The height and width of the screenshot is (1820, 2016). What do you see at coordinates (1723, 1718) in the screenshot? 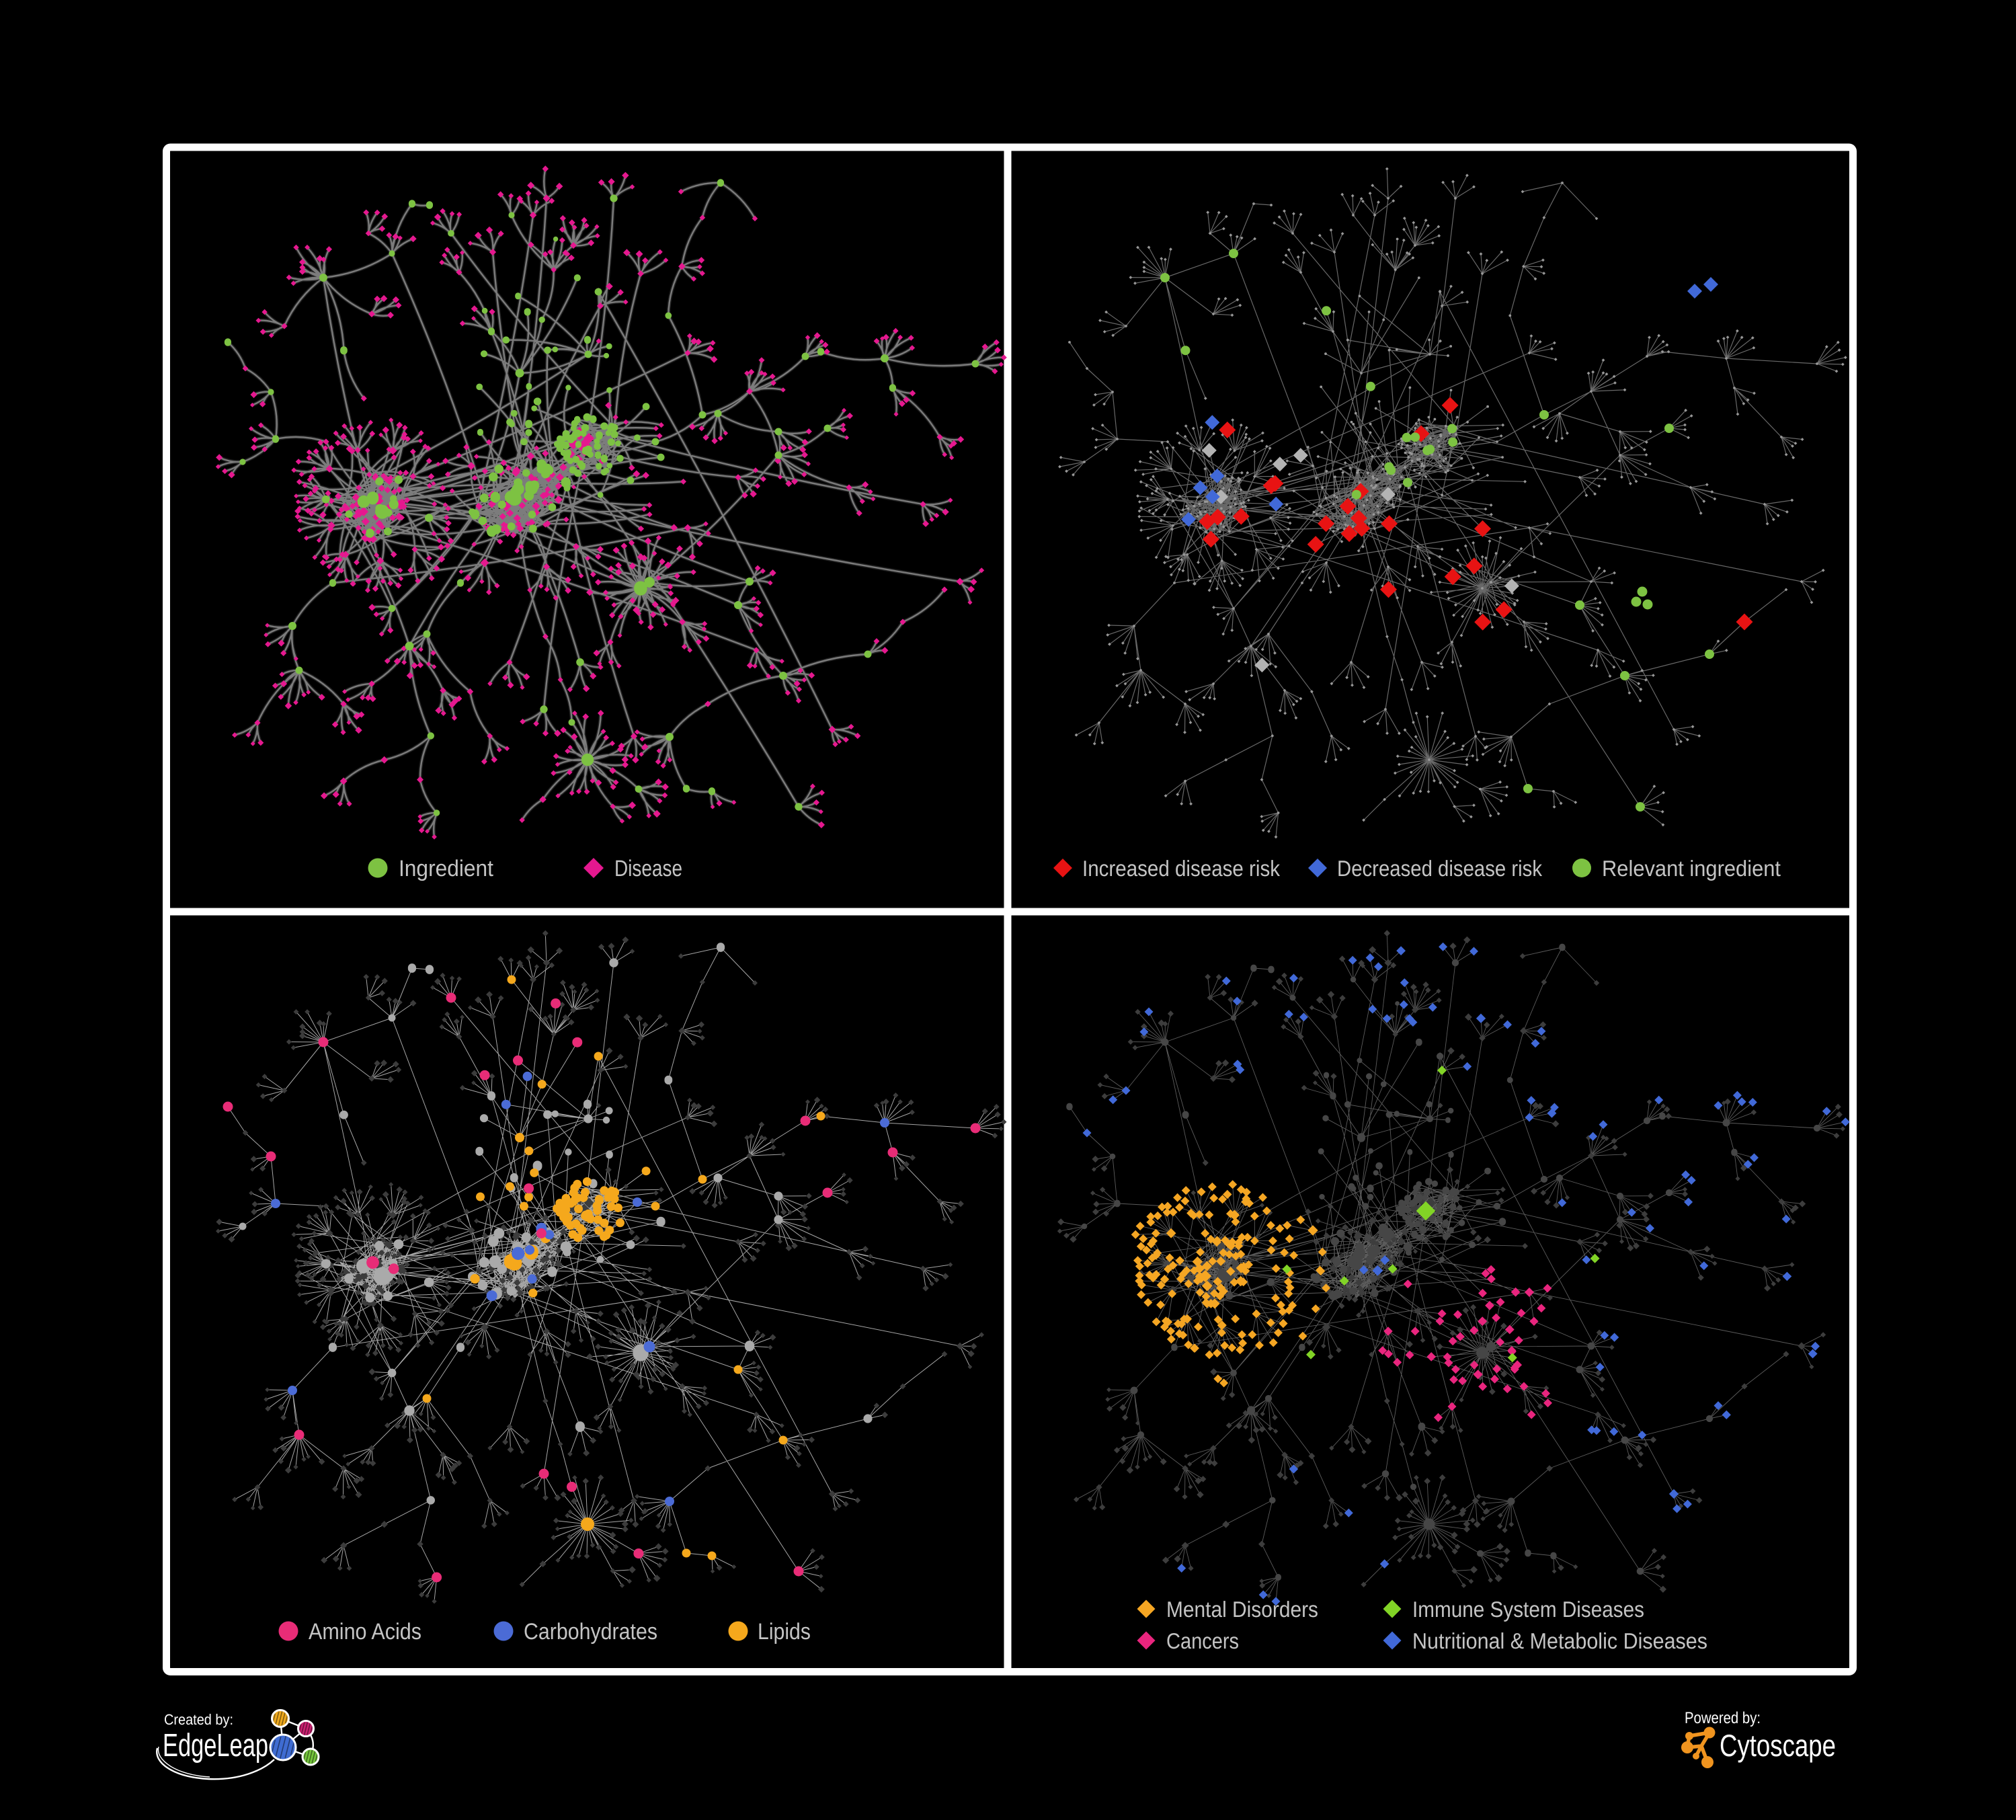
I see `svg-text: Powered by:` at bounding box center [1723, 1718].